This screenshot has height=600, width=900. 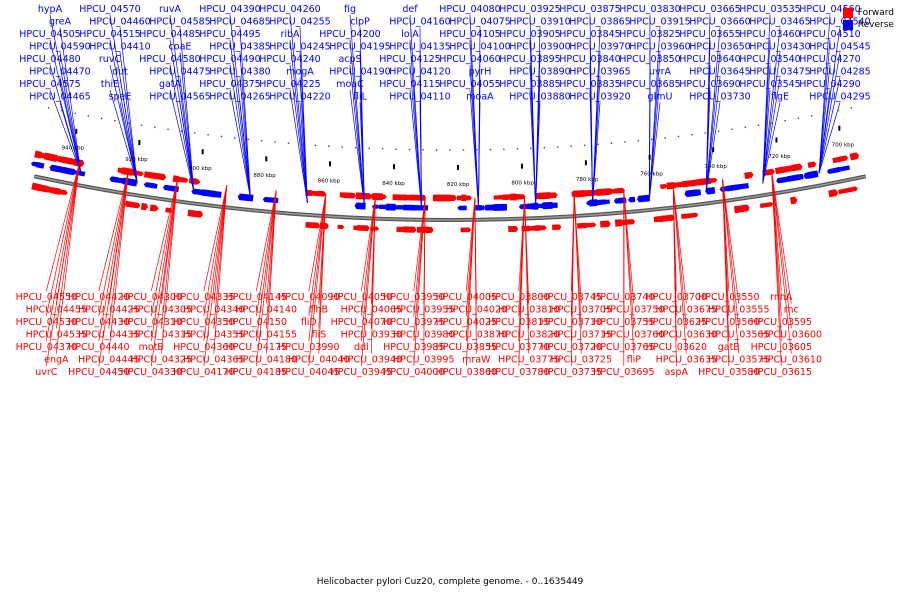 I want to click on gene-label: fig, so click(x=350, y=9).